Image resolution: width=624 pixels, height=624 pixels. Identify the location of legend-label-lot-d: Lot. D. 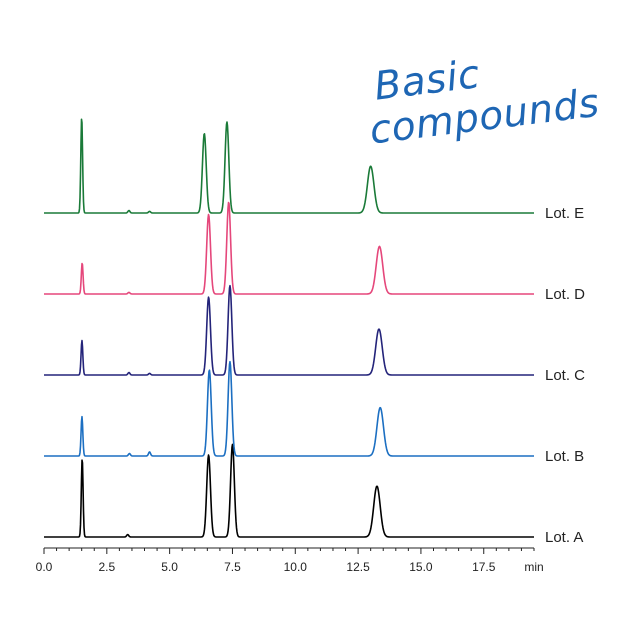
(565, 294).